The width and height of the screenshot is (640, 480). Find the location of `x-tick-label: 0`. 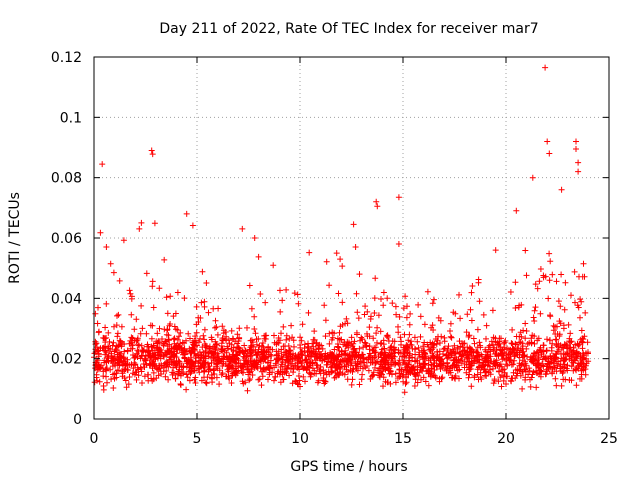

x-tick-label: 0 is located at coordinates (94, 439).